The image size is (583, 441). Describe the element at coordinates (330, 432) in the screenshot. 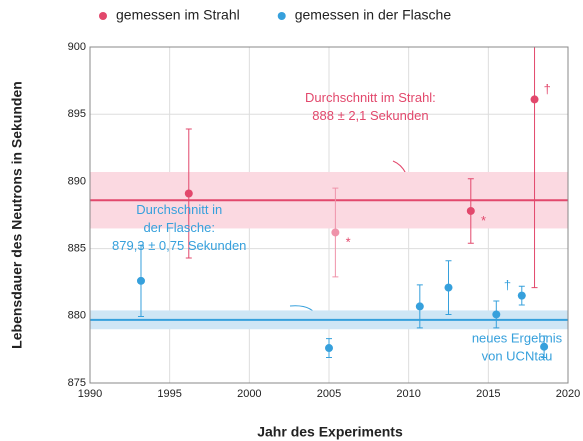

I see `x-axis-label: Jahr des Experiments` at that location.